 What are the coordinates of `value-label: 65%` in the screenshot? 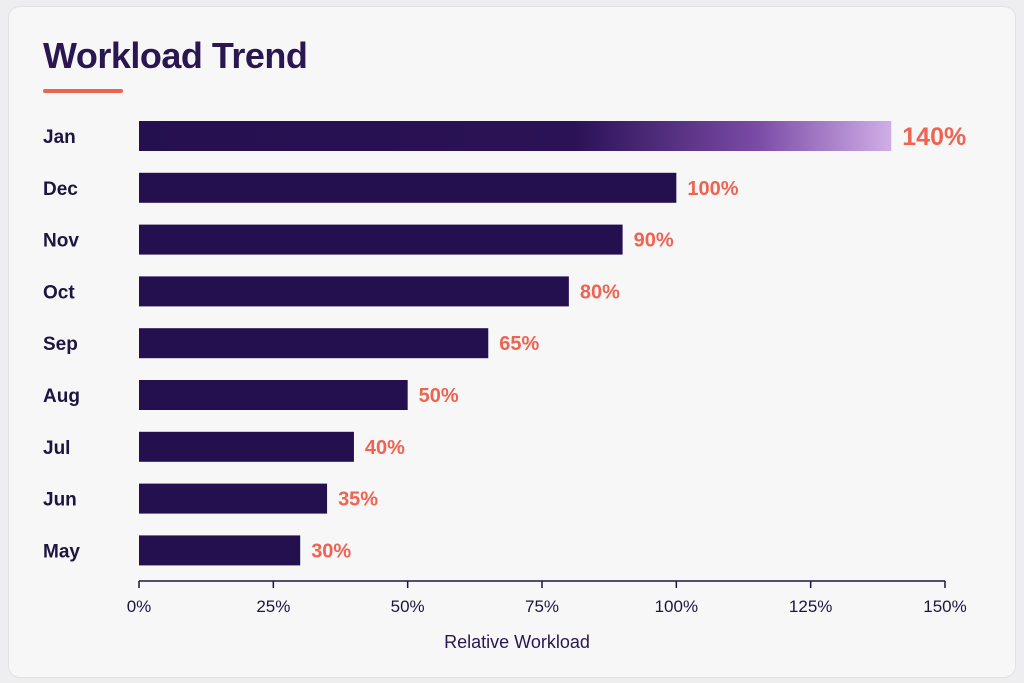 It's located at (519, 344).